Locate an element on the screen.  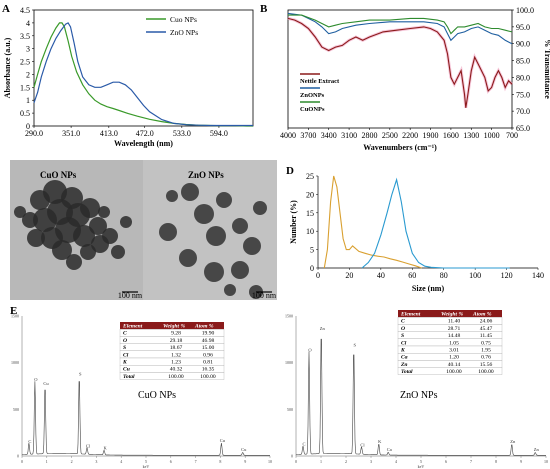
table-cell: 19.90 is located at coordinates (208, 334).